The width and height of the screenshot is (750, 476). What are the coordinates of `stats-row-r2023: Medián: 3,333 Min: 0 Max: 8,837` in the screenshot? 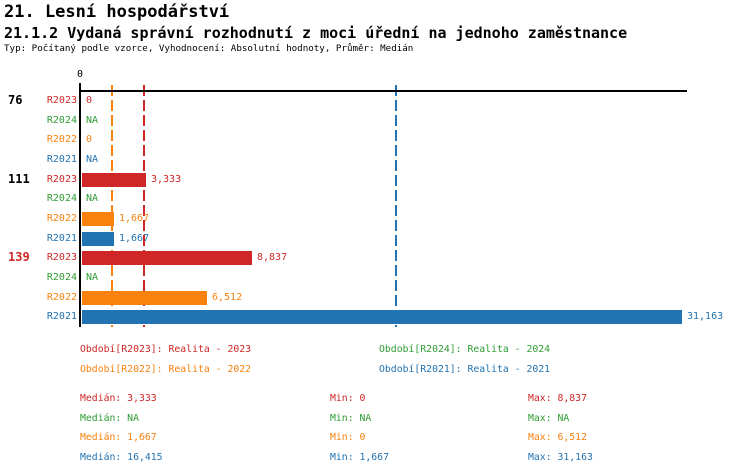 It's located at (375, 399).